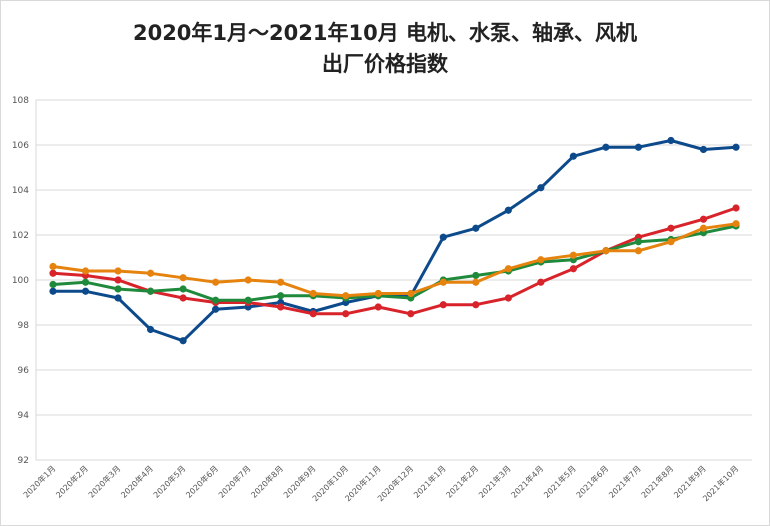 The height and width of the screenshot is (526, 770). What do you see at coordinates (20, 101) in the screenshot?
I see `y-tick-label: 108` at bounding box center [20, 101].